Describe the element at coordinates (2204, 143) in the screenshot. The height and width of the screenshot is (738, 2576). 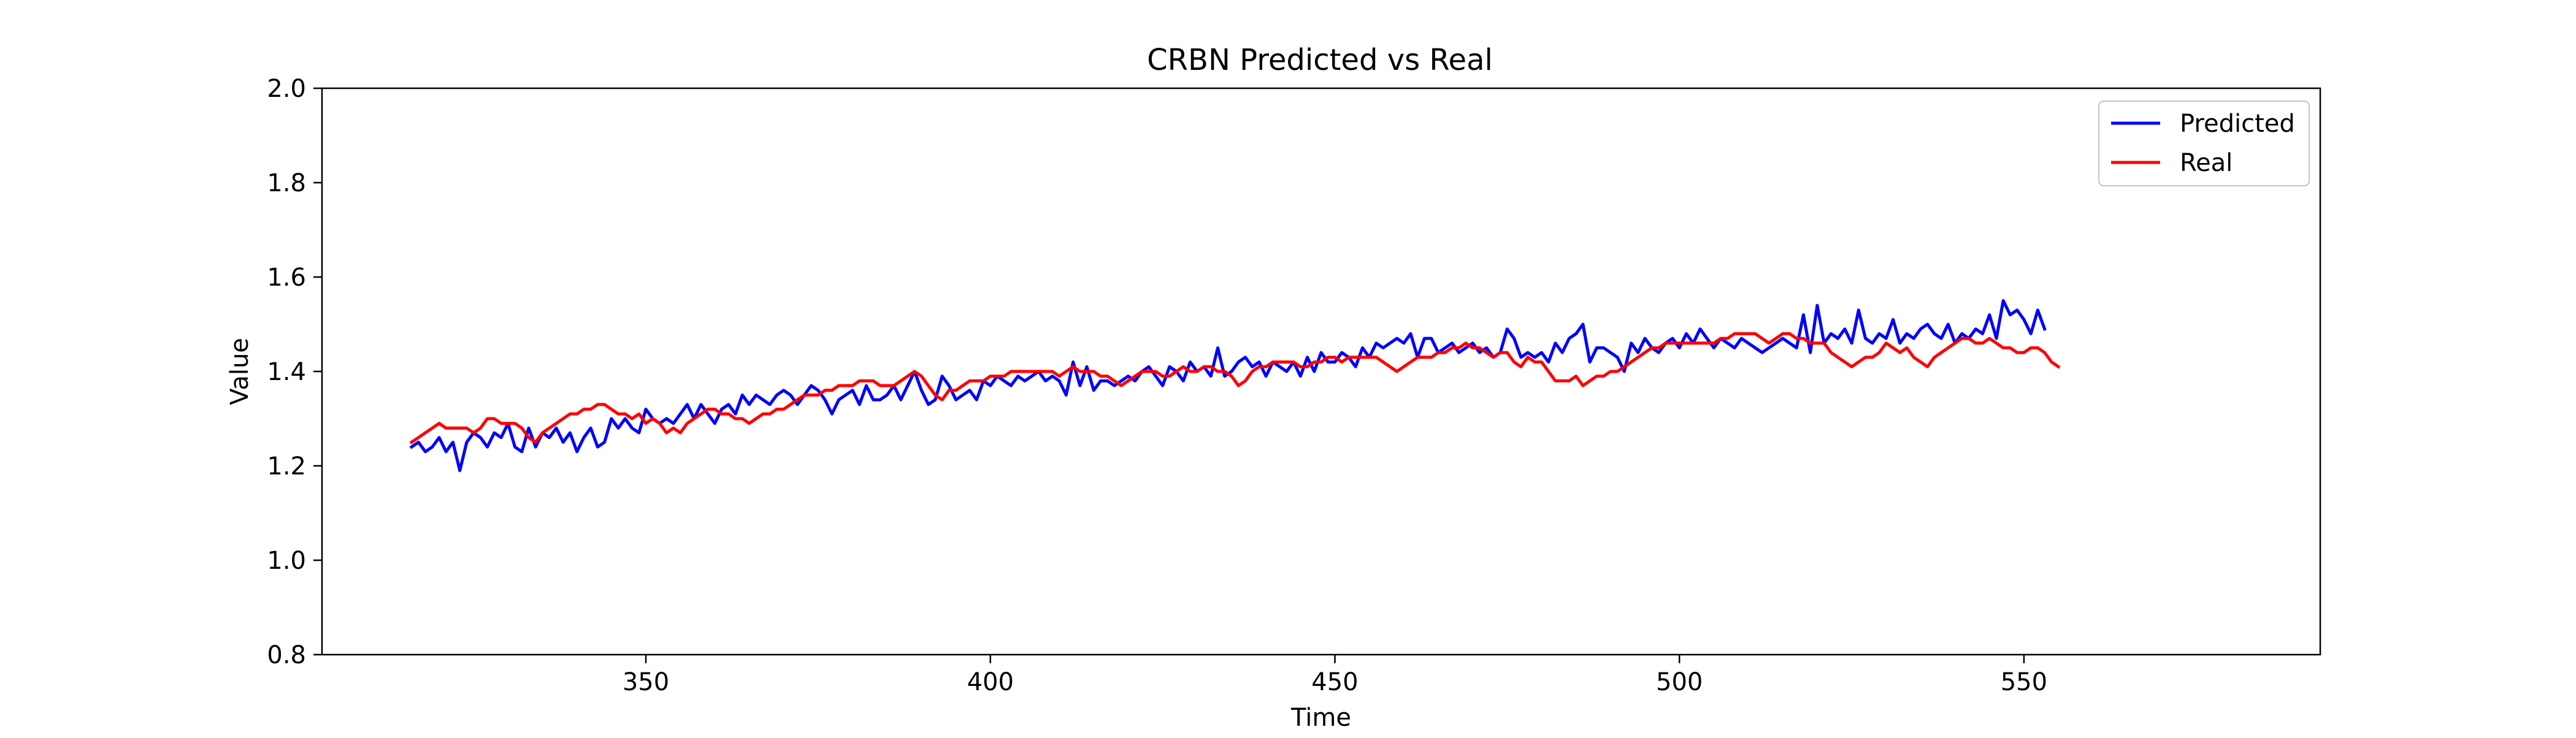
I see `legend: Predicted Real` at that location.